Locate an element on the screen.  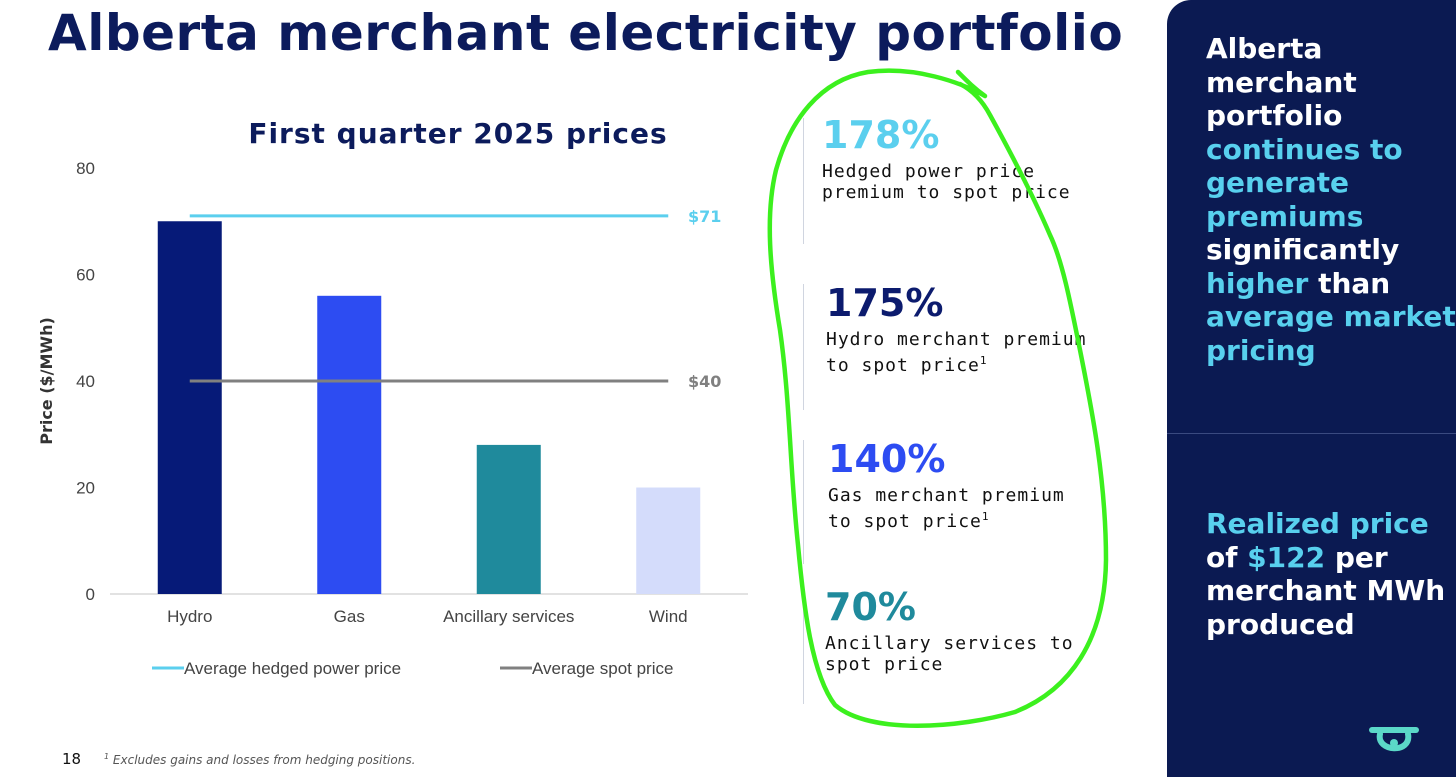
sidebar-word: than is located at coordinates (1354, 283).